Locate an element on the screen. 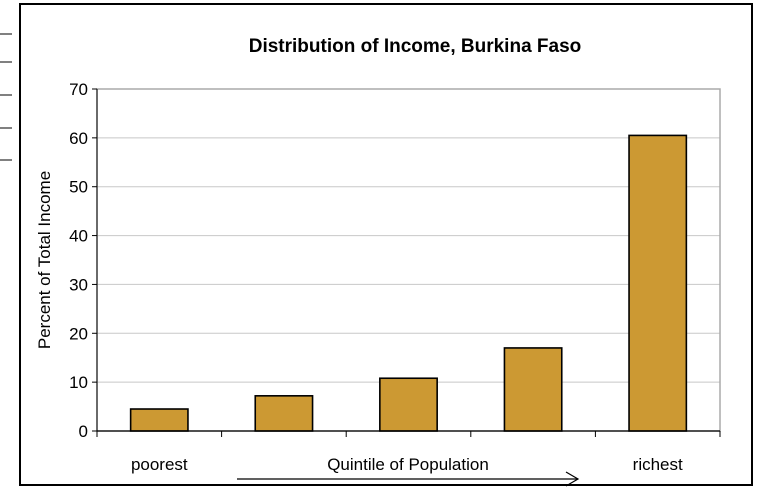 The width and height of the screenshot is (757, 490). y-tick-label: 20 is located at coordinates (78, 333).